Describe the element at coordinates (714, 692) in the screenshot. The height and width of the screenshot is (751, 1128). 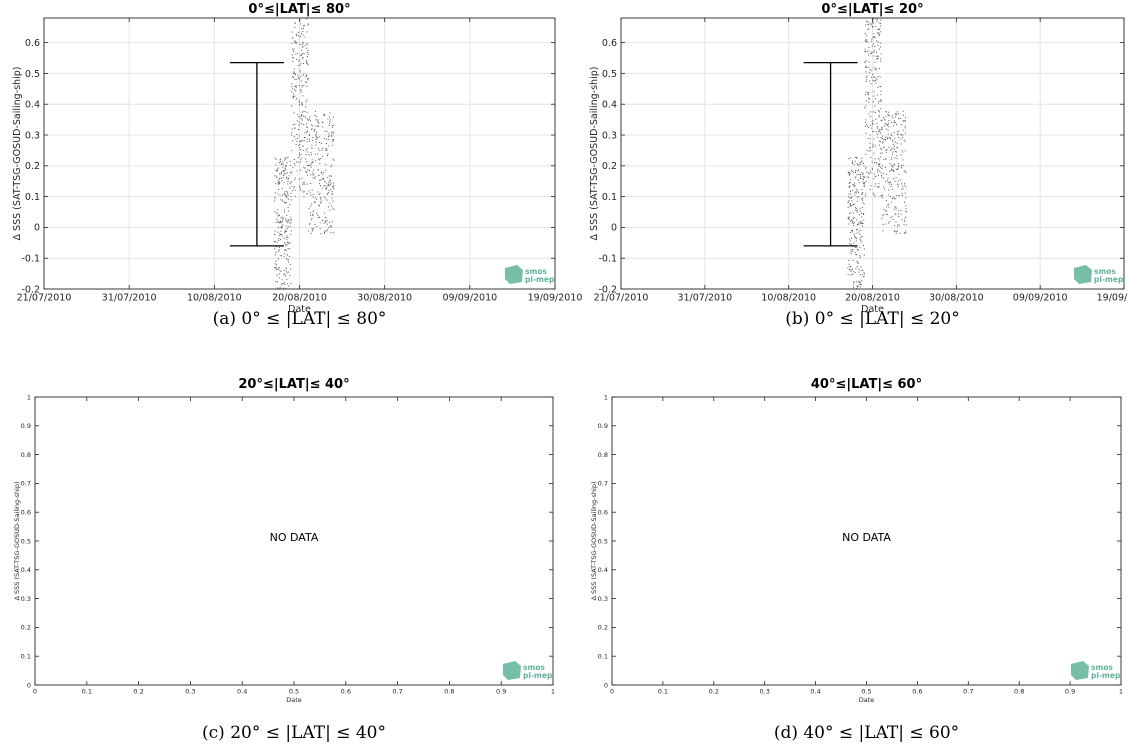
I see `x-tick-label: 0.2` at that location.